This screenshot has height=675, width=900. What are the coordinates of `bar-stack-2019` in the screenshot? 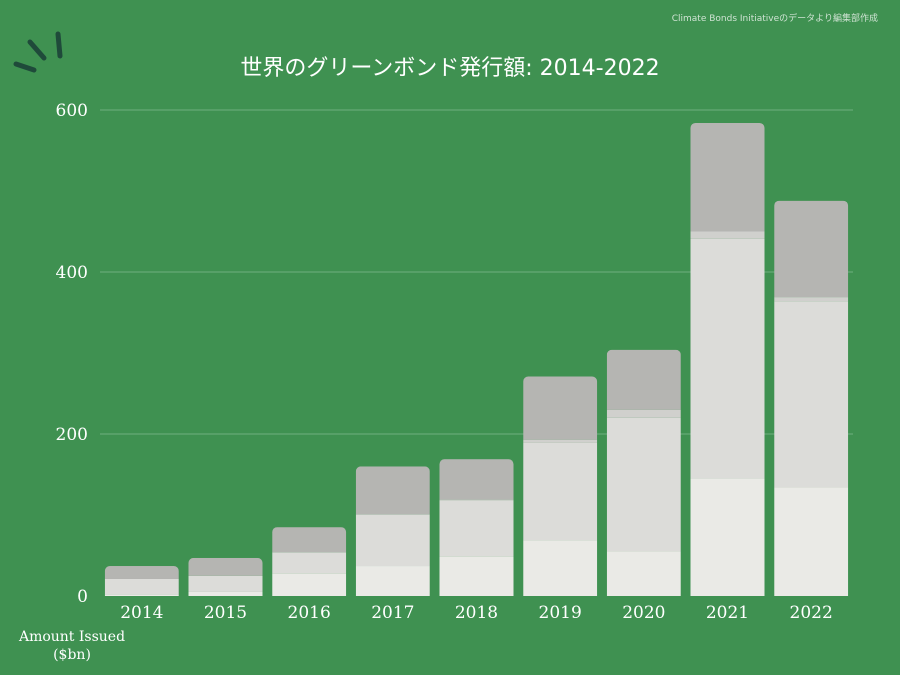 It's located at (560, 486).